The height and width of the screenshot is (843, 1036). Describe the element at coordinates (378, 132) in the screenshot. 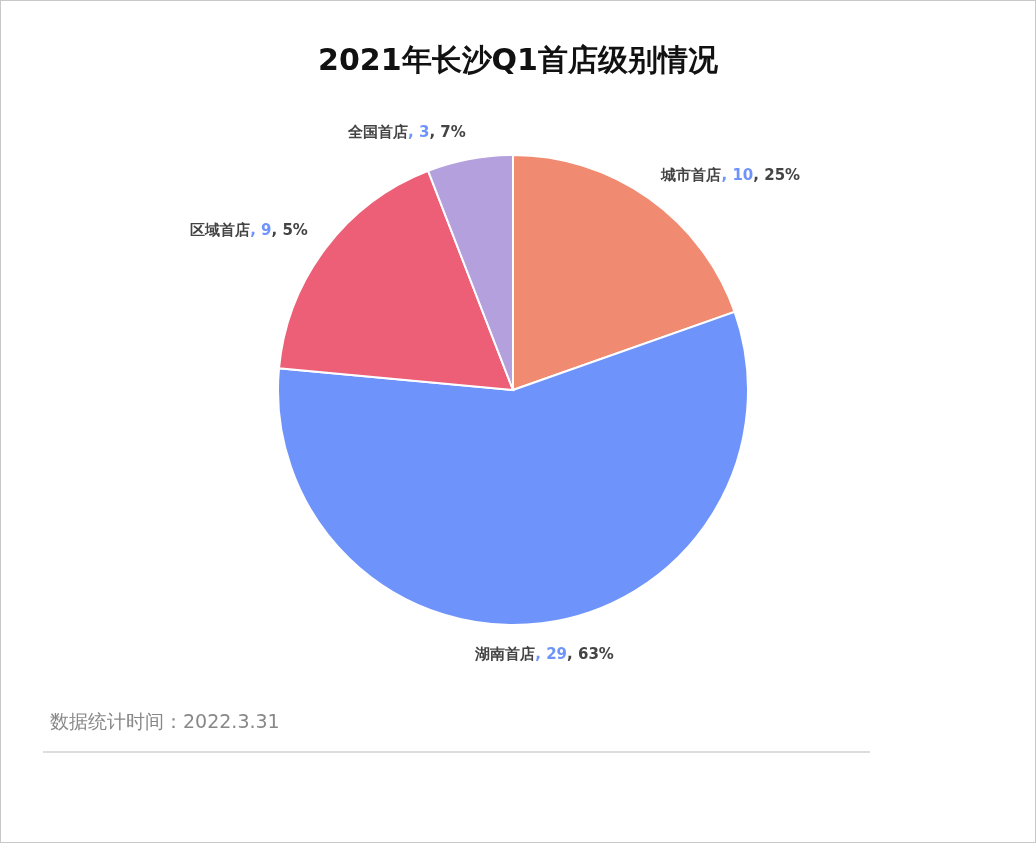

I see `slice-label: 全国首店` at that location.